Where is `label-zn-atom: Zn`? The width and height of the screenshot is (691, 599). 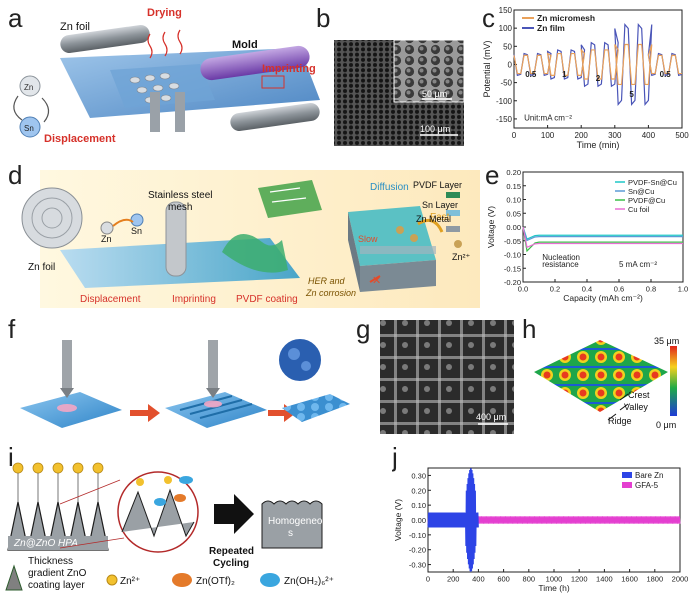
label-zn-atom: Zn is located at coordinates (28, 87).